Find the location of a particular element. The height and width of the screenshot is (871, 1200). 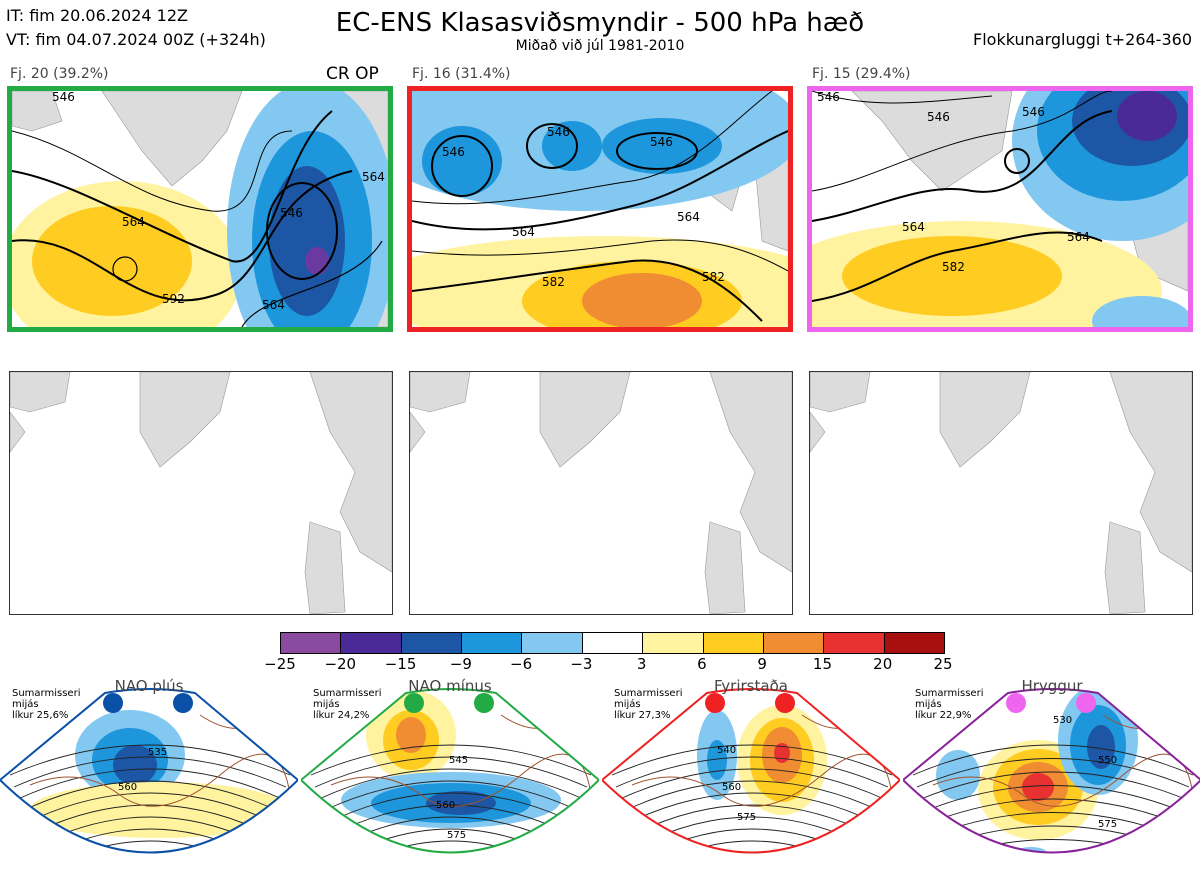

contour-label: 550 is located at coordinates (1107, 760).